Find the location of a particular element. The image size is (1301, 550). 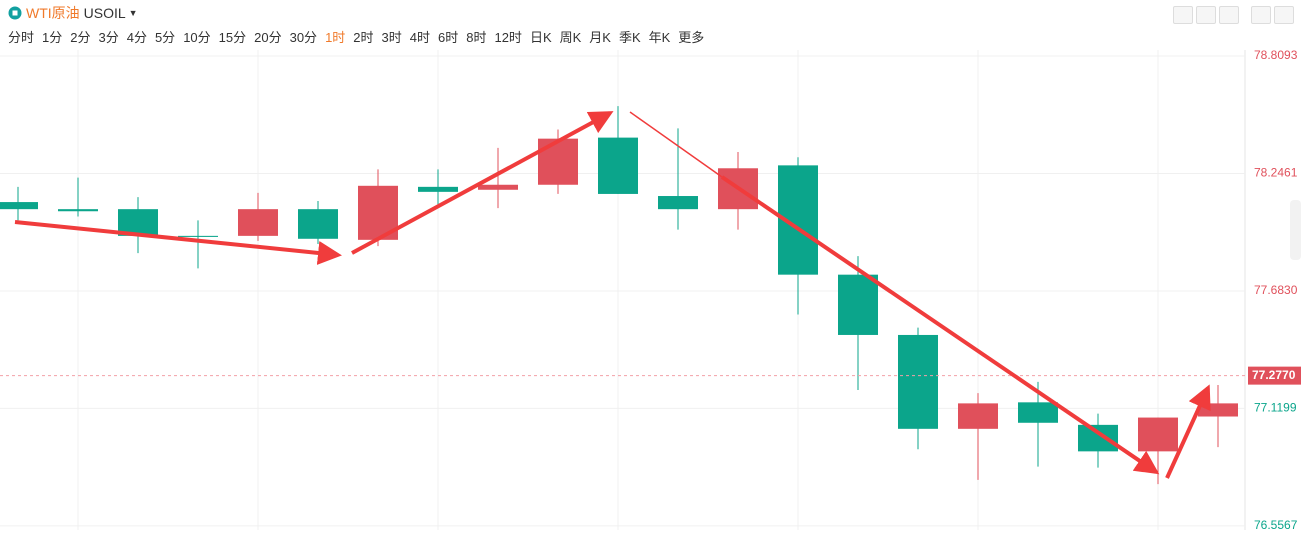

period-tab: 日K is located at coordinates (540, 37).